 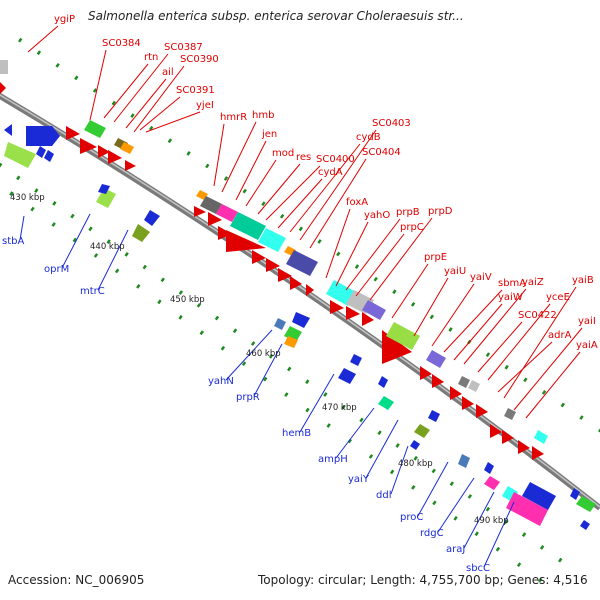 What do you see at coordinates (391, 123) in the screenshot?
I see `forward-gene-label: SC0403` at bounding box center [391, 123].